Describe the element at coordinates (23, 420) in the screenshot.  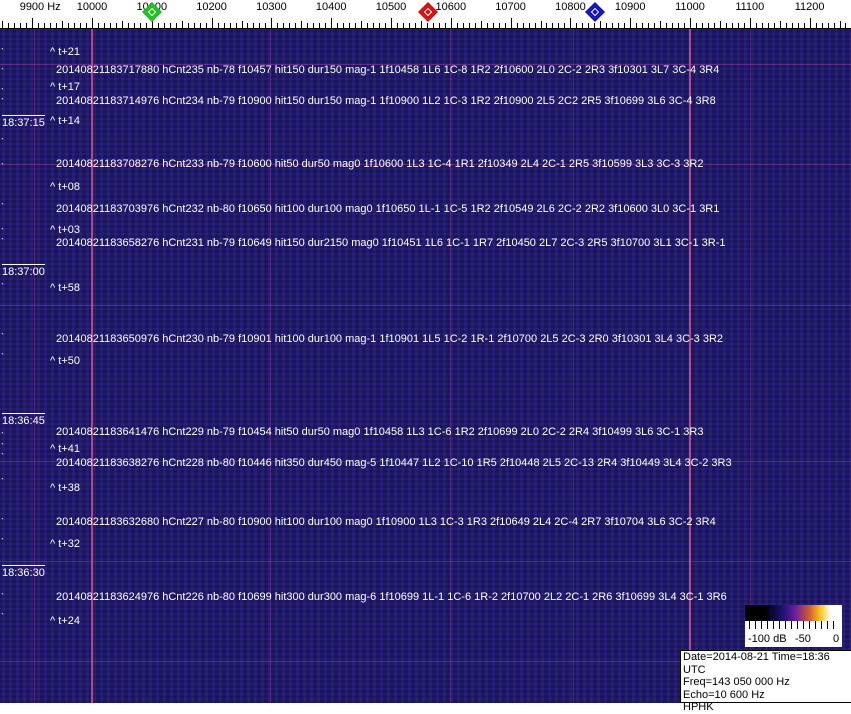
I see `time-label: 18:36:45` at that location.